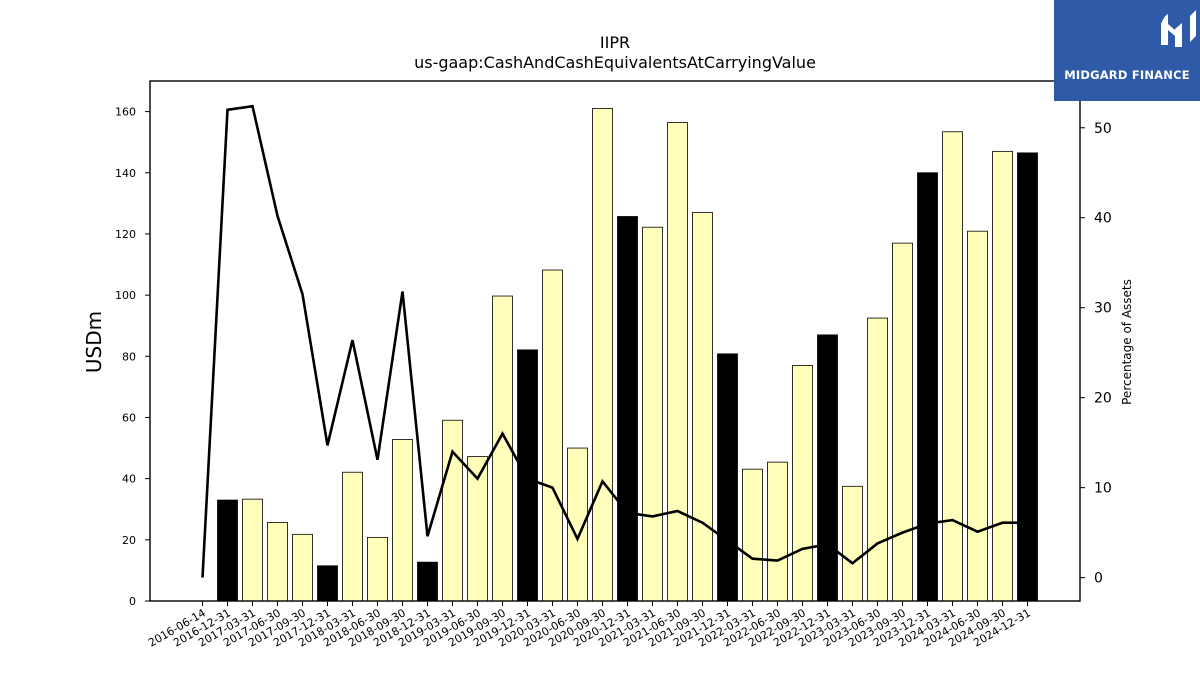  What do you see at coordinates (1178, 28) in the screenshot?
I see `logo-mark-icon` at bounding box center [1178, 28].